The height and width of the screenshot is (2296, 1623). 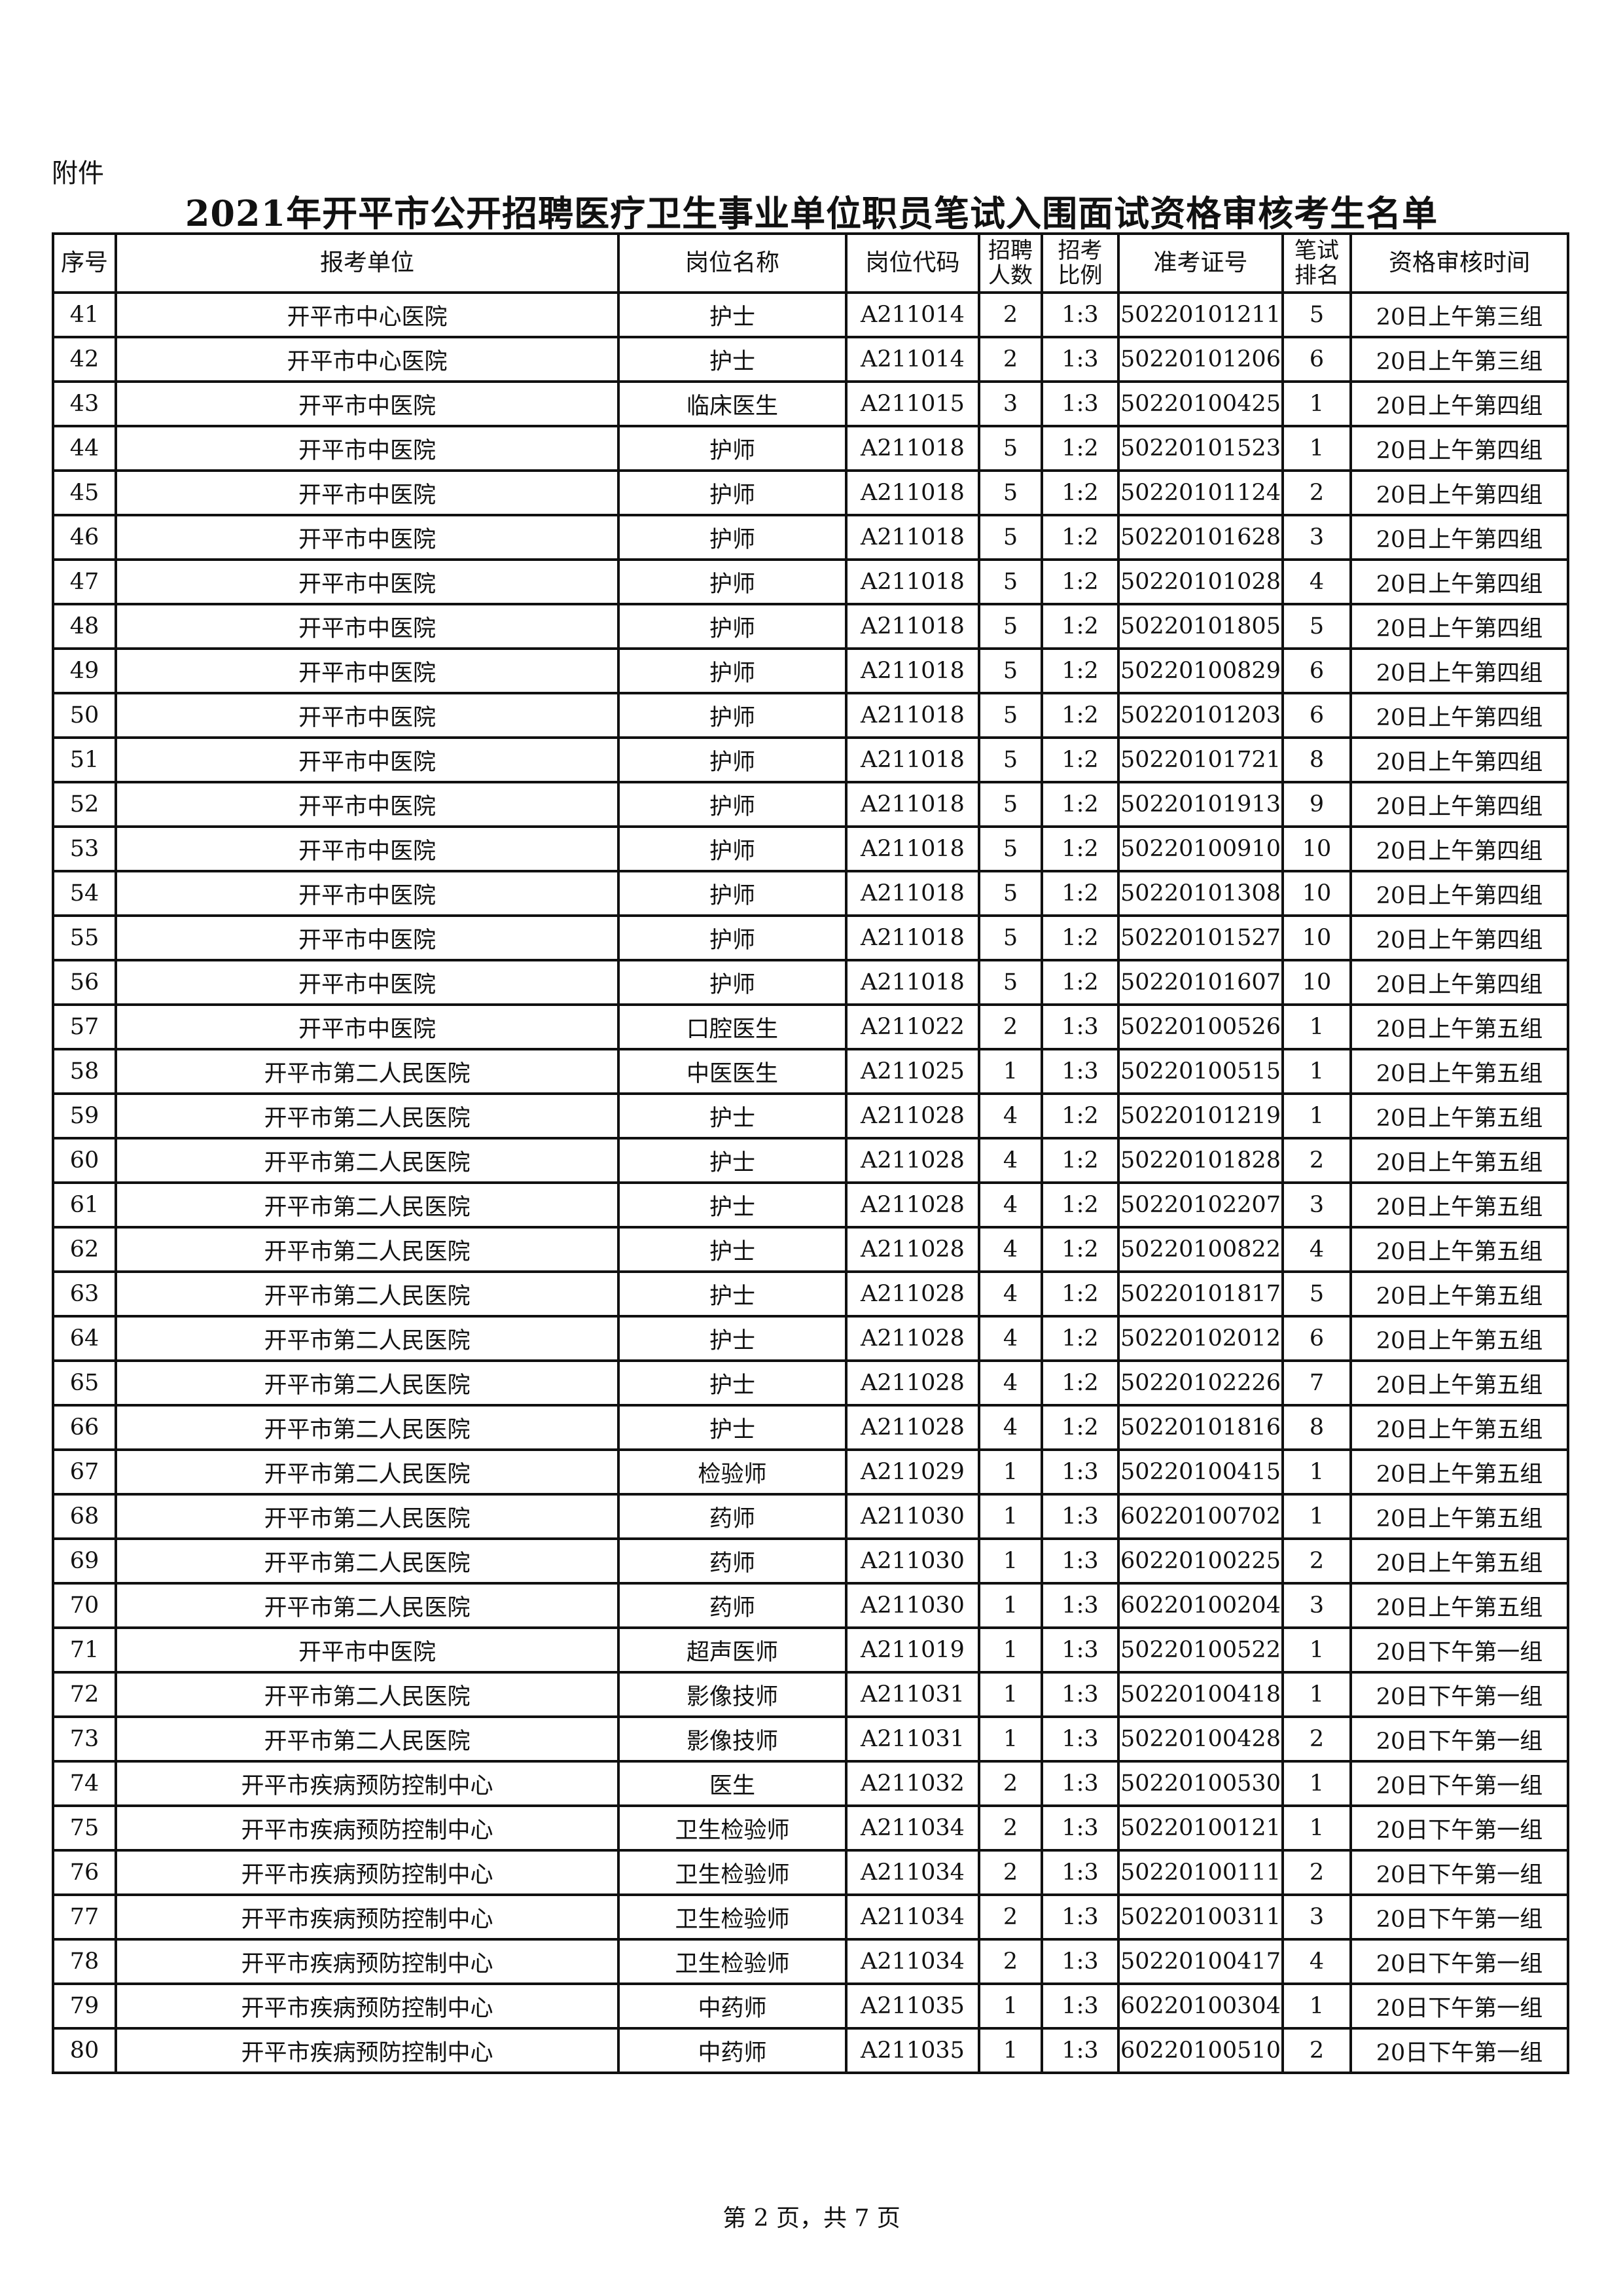 I want to click on cell-seq: 56, so click(x=84, y=982).